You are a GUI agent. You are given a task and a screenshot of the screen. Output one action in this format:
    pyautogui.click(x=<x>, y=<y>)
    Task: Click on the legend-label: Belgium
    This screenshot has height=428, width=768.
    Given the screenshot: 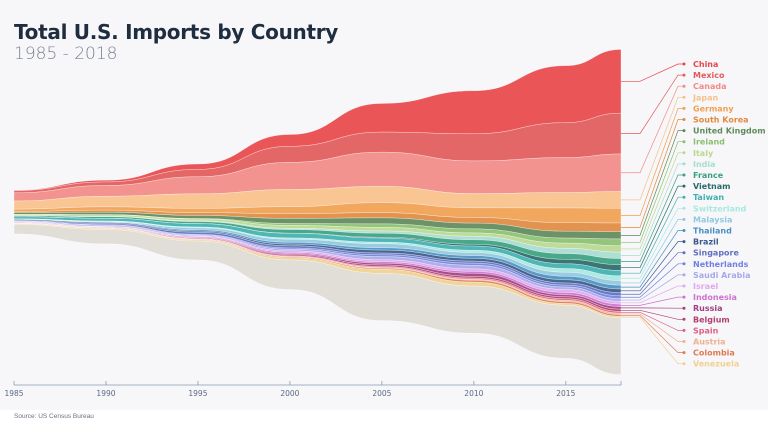 What is the action you would take?
    pyautogui.click(x=711, y=319)
    